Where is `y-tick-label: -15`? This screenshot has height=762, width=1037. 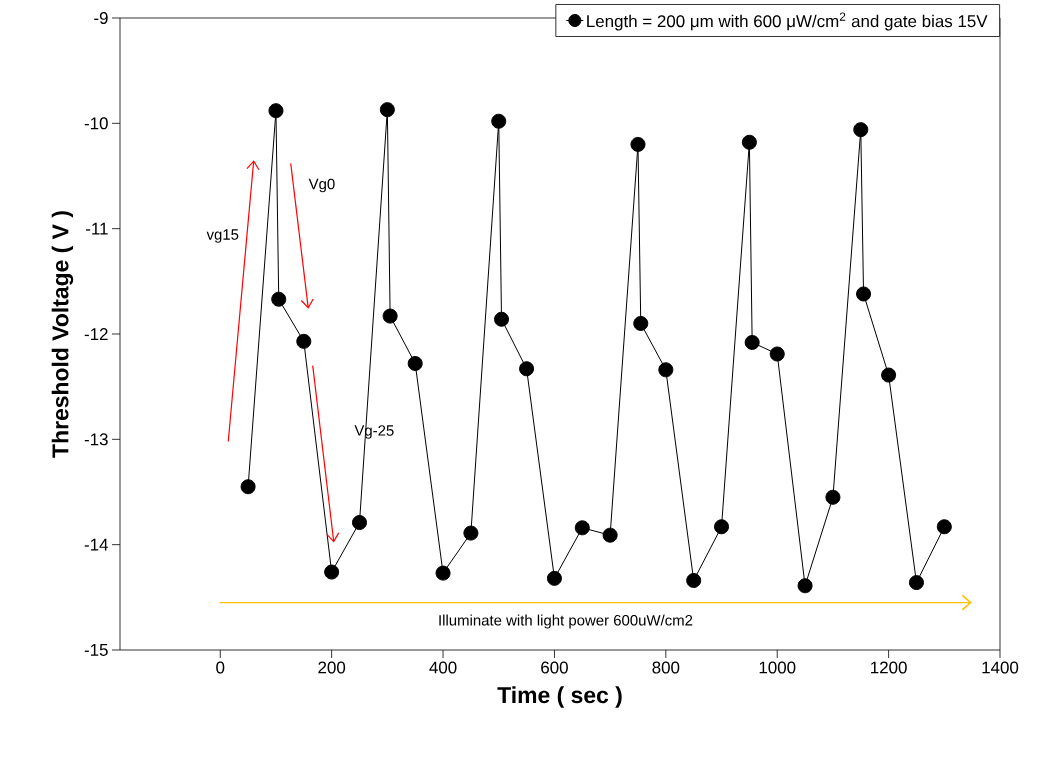 y-tick-label: -15 is located at coordinates (96, 650).